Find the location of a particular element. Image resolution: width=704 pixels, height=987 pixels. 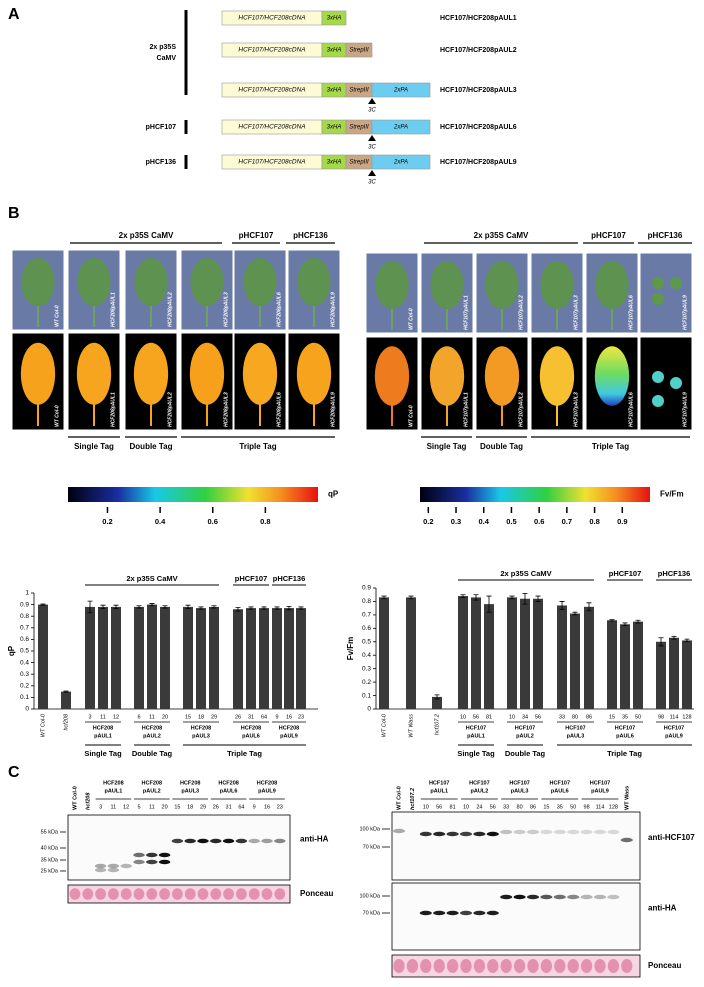

x-tick-label: 18 is located at coordinates (201, 717).